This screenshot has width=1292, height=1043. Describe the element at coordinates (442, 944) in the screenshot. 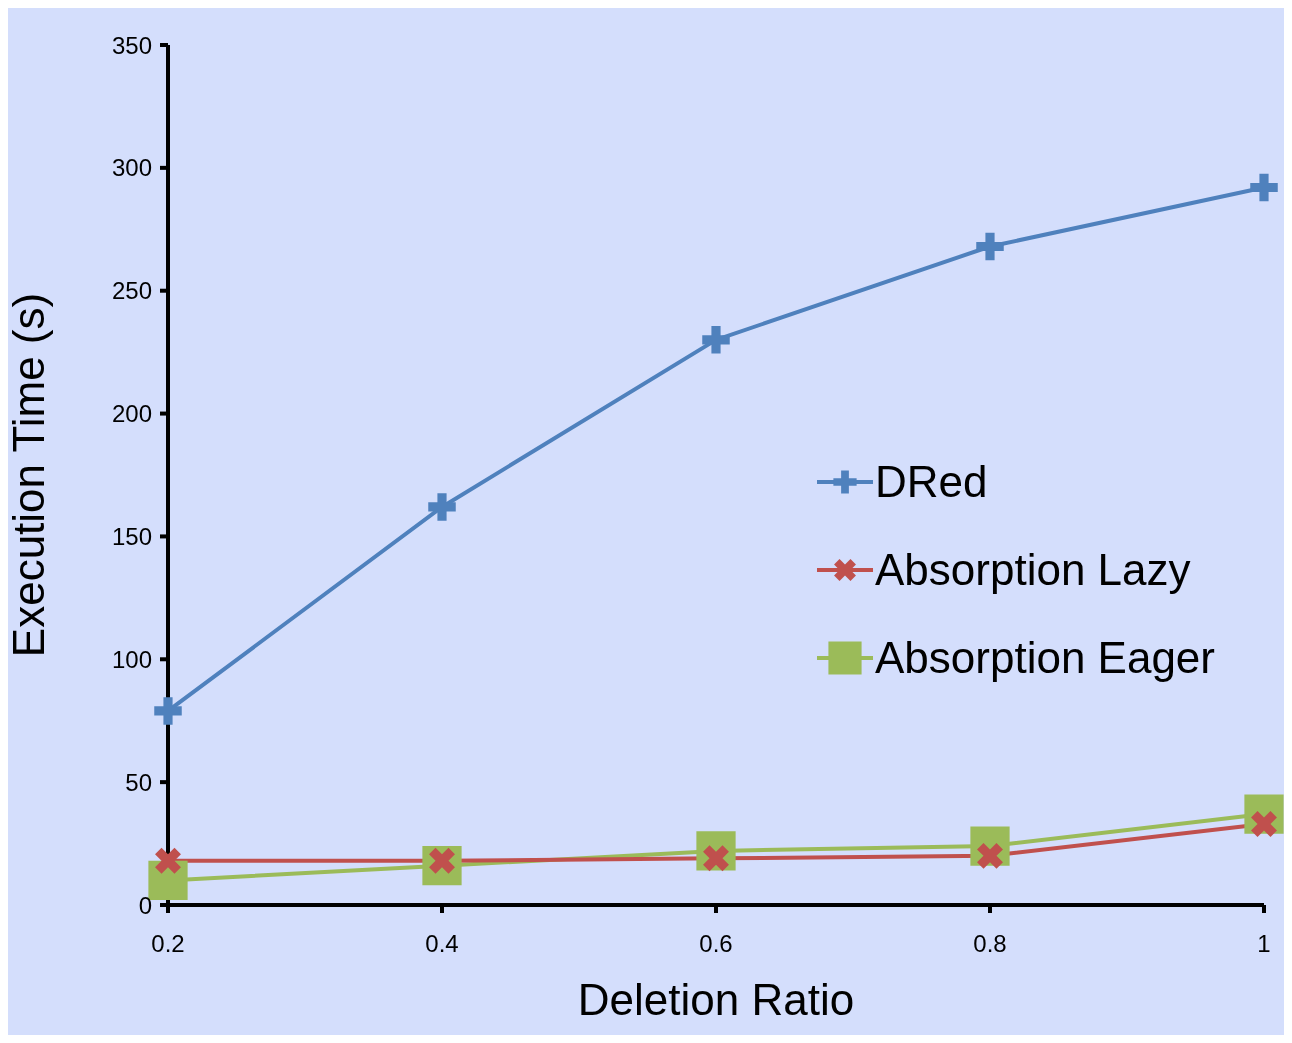

I see `x-tick-label: 0.4` at that location.